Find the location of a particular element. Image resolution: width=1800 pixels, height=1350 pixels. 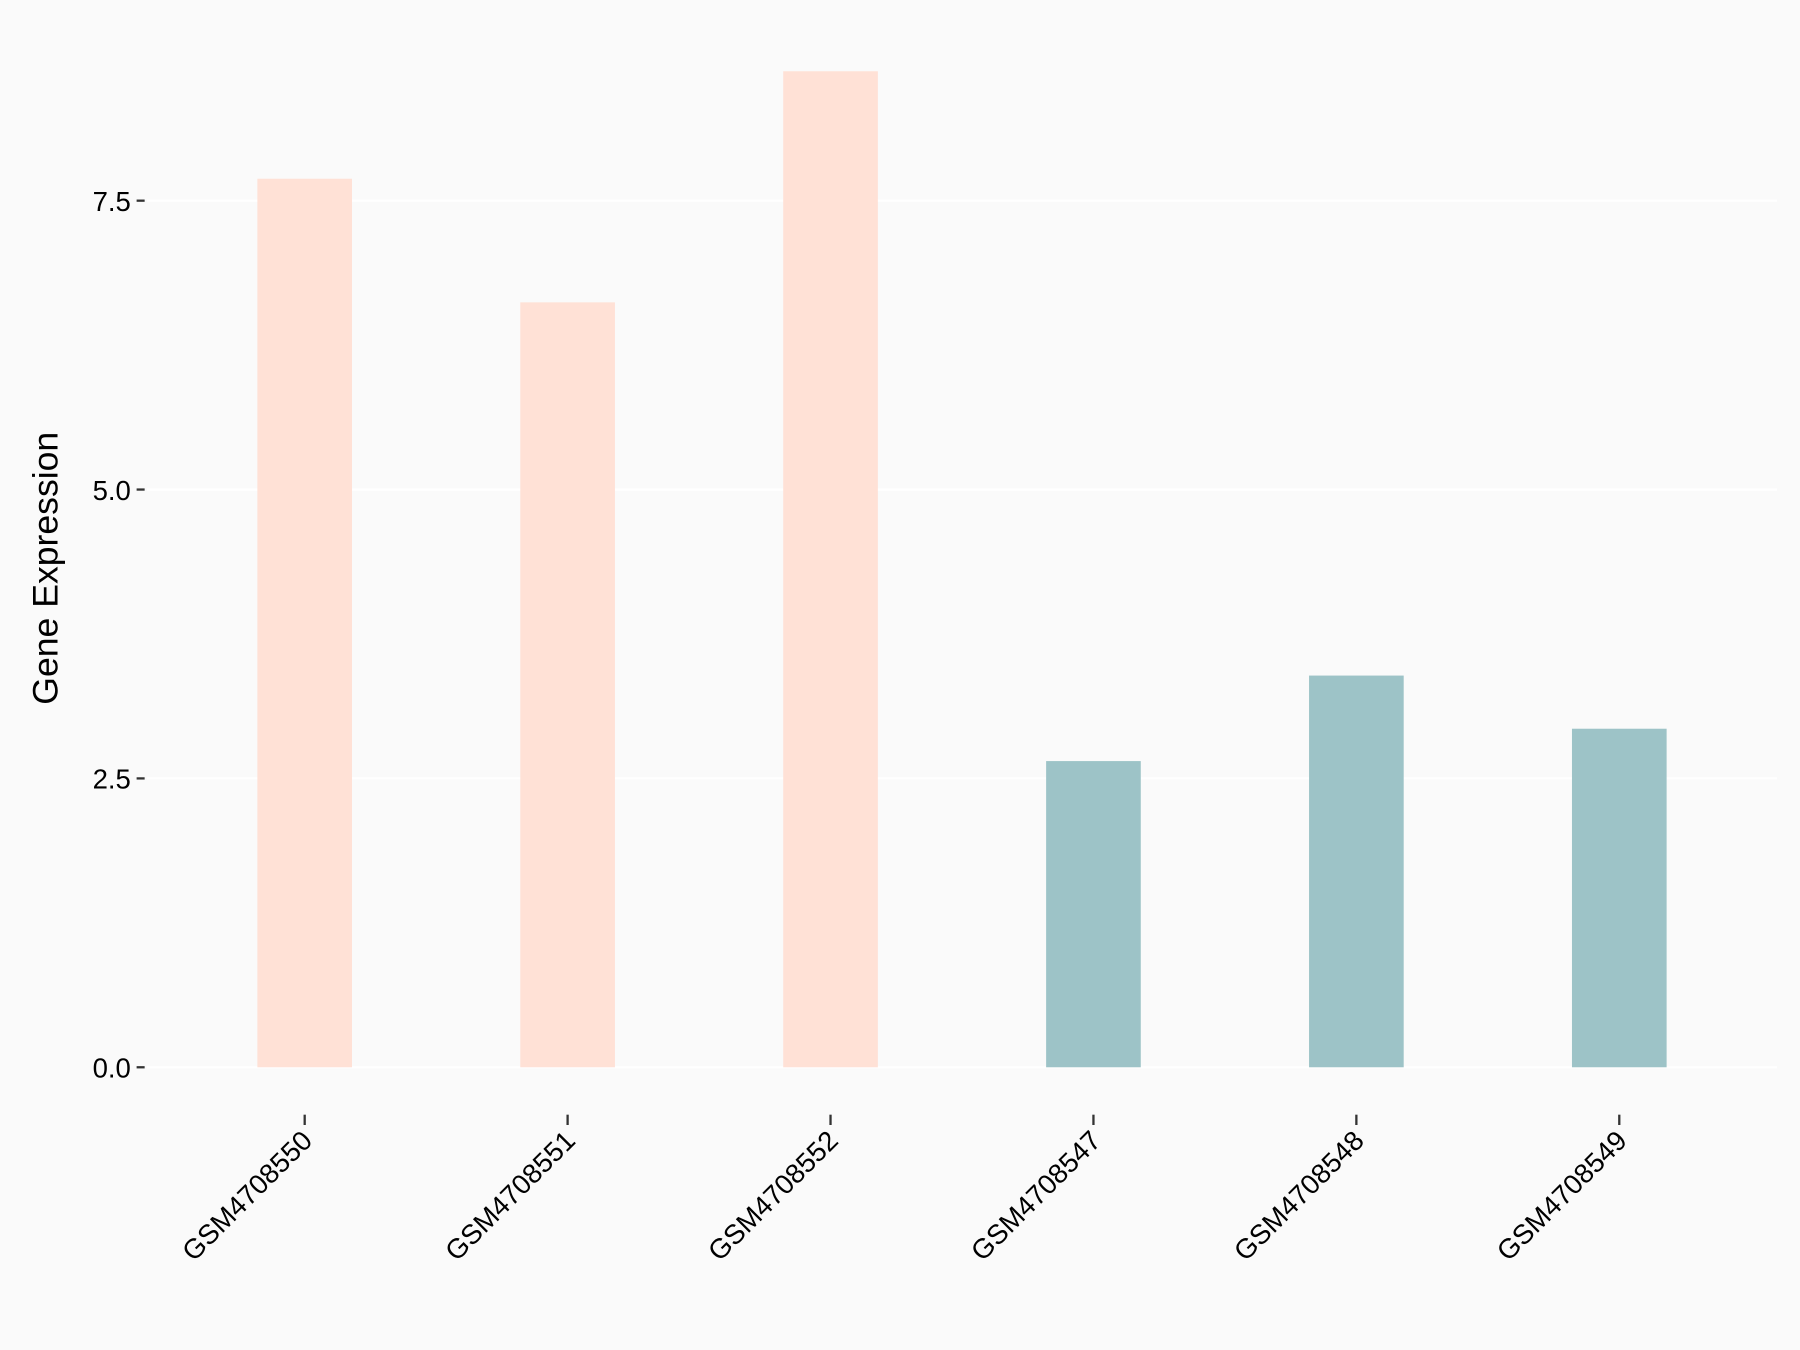

y-tick-label: 0.0 is located at coordinates (112, 1068).